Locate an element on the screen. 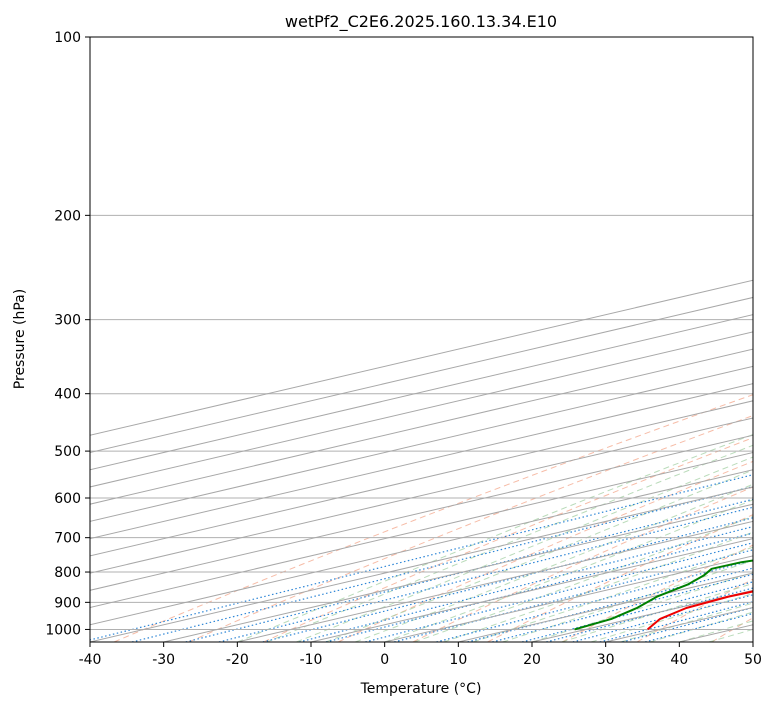 The image size is (775, 708). dewpoint-profile-line is located at coordinates (663, 595).